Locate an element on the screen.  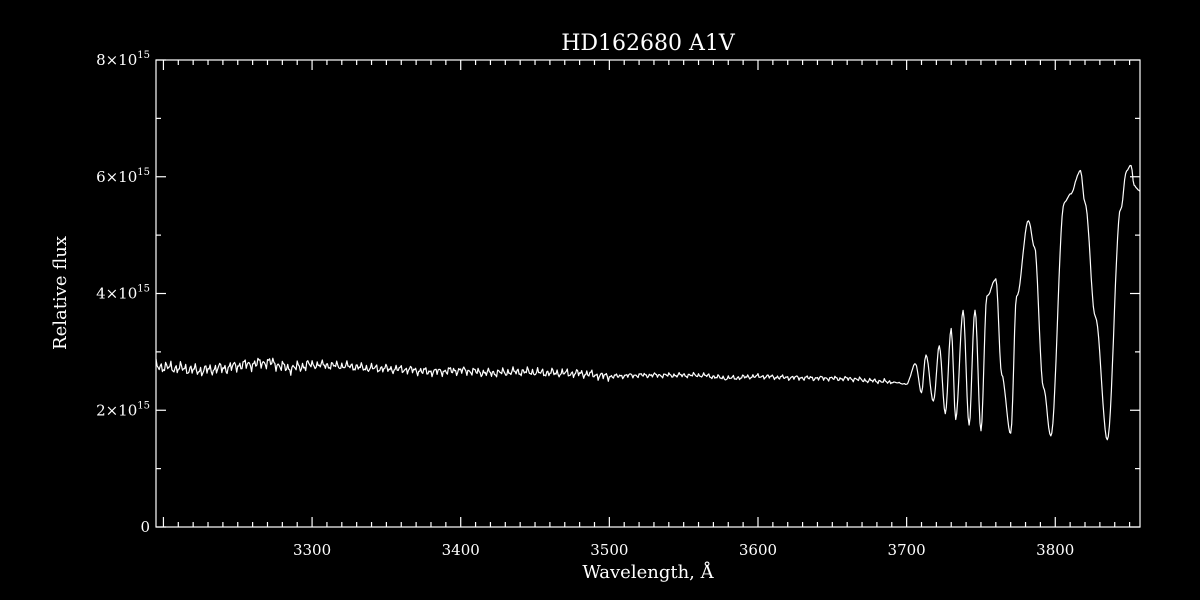
y-tick-label: 8×10¹⁵ is located at coordinates (123, 59).